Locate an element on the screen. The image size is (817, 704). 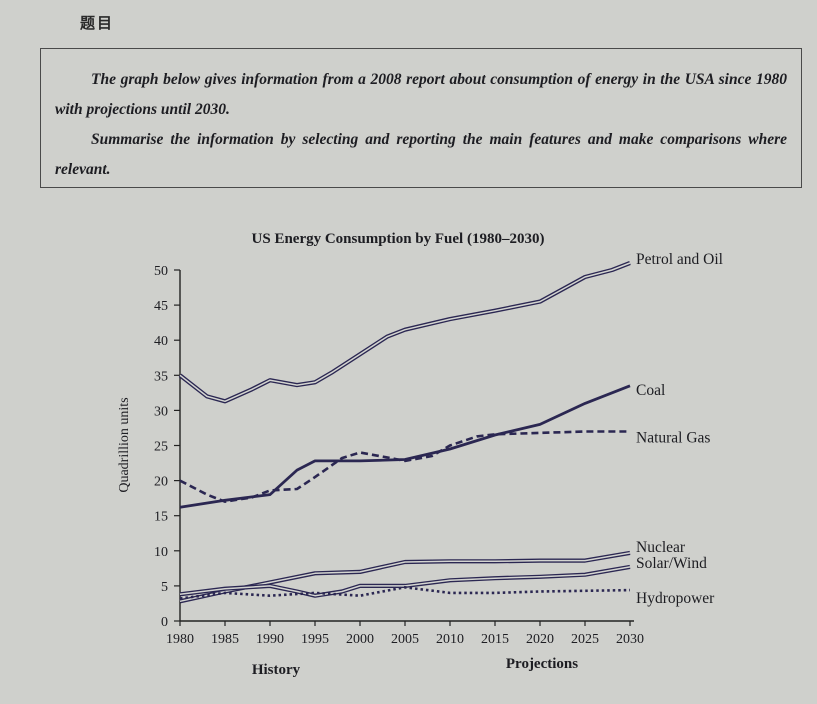
y-tick-label: 45 is located at coordinates (161, 306).